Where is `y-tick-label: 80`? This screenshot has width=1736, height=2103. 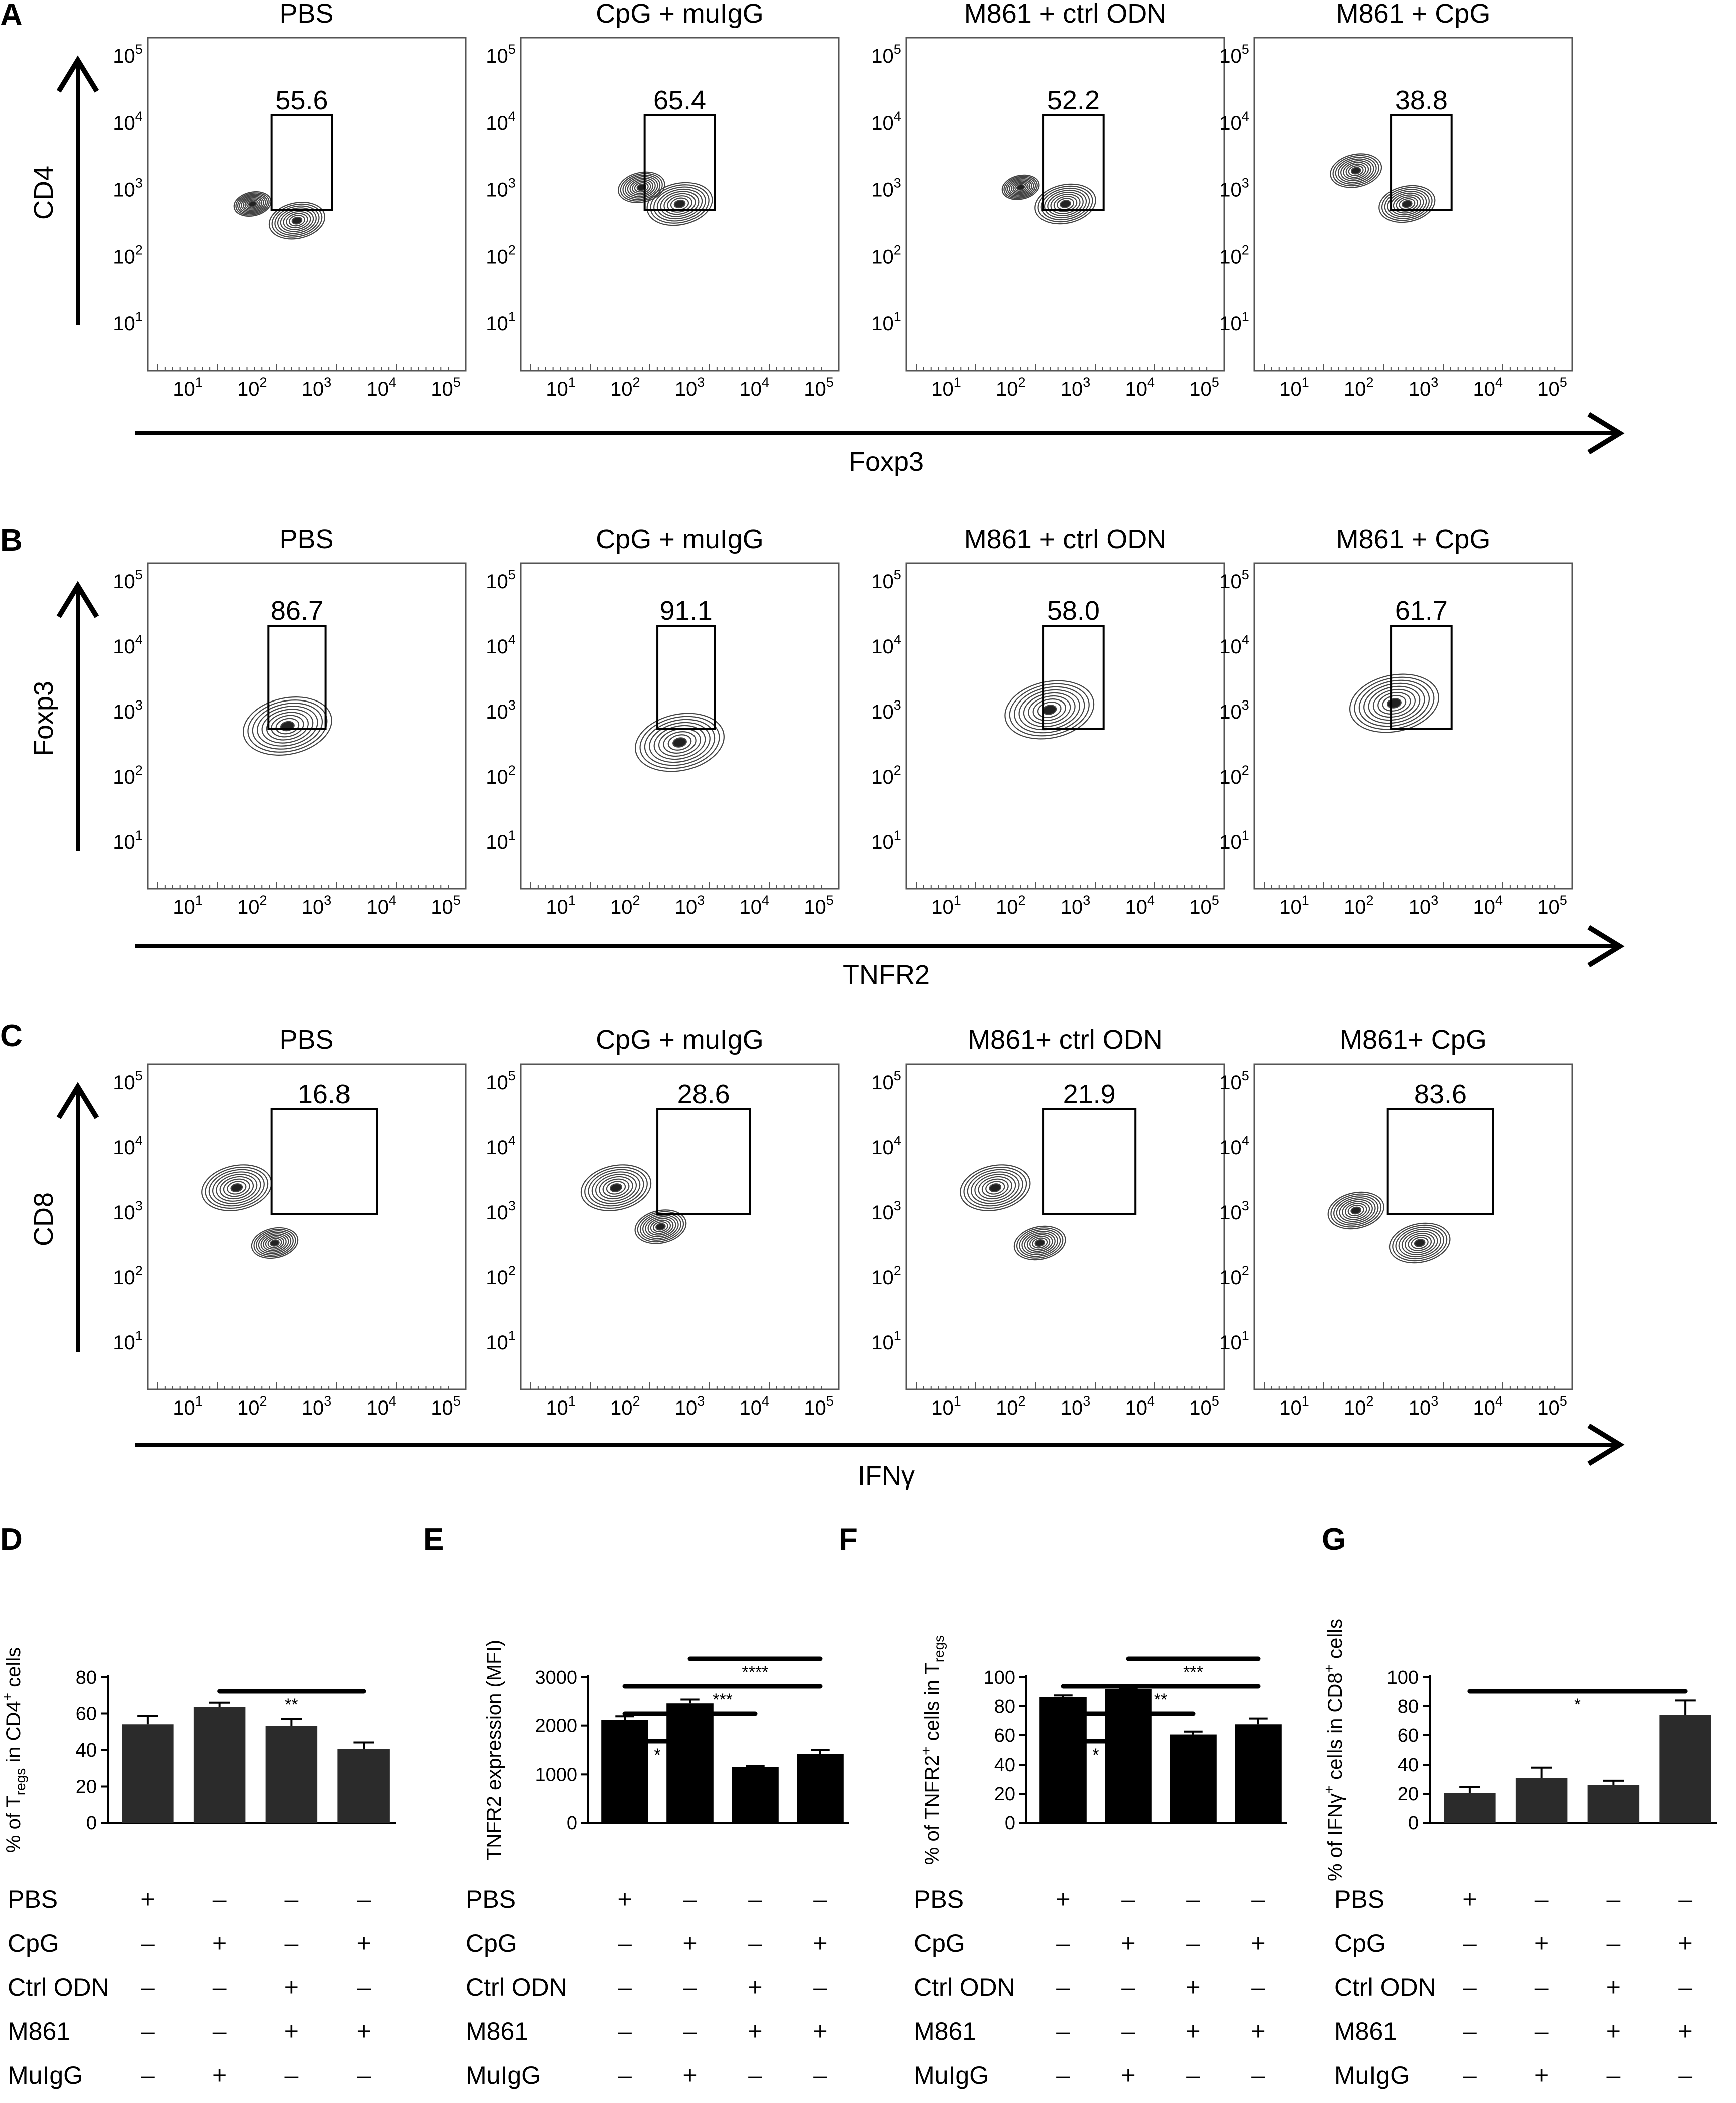
y-tick-label: 80 is located at coordinates (1409, 1706).